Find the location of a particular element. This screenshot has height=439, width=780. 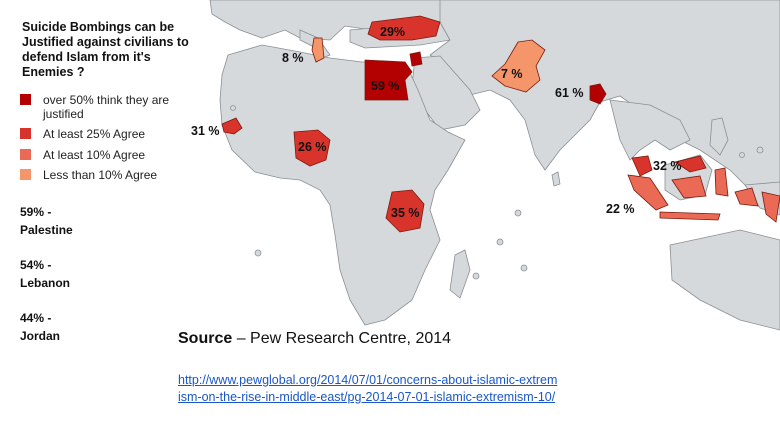

turkey-shape is located at coordinates (404, 28).